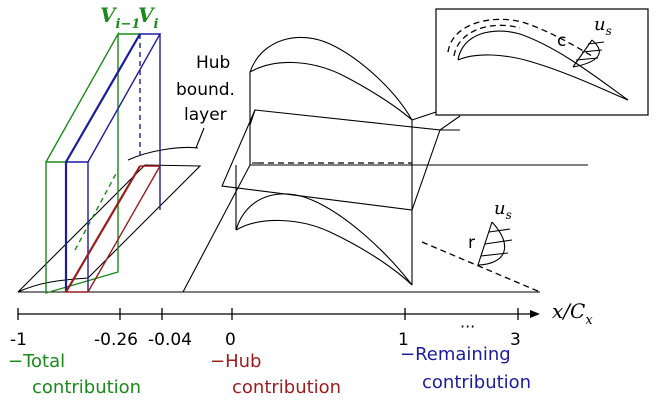  Describe the element at coordinates (279, 314) in the screenshot. I see `x-axis` at that location.